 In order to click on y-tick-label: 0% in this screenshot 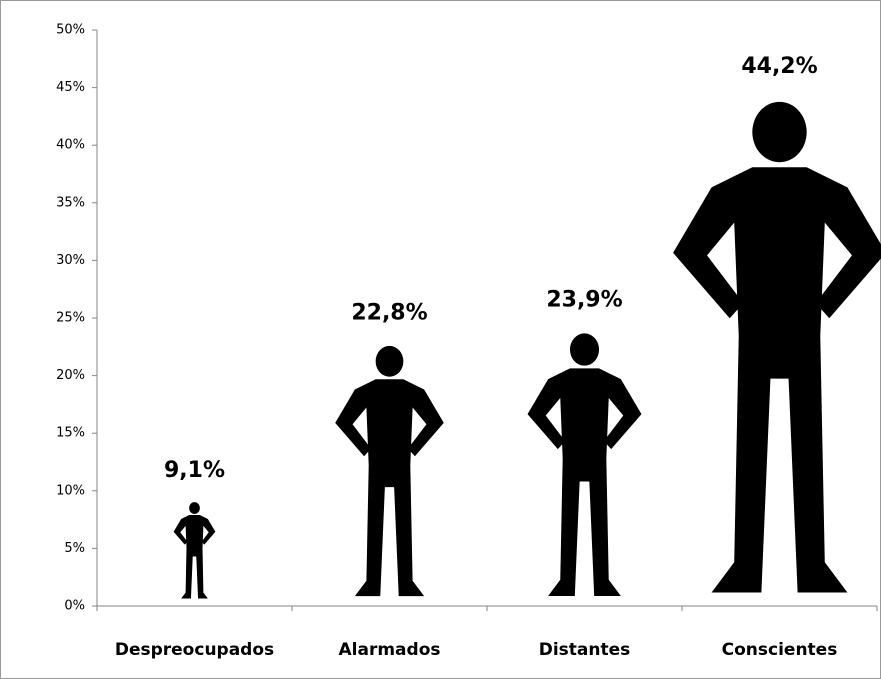, I will do `click(74, 606)`.